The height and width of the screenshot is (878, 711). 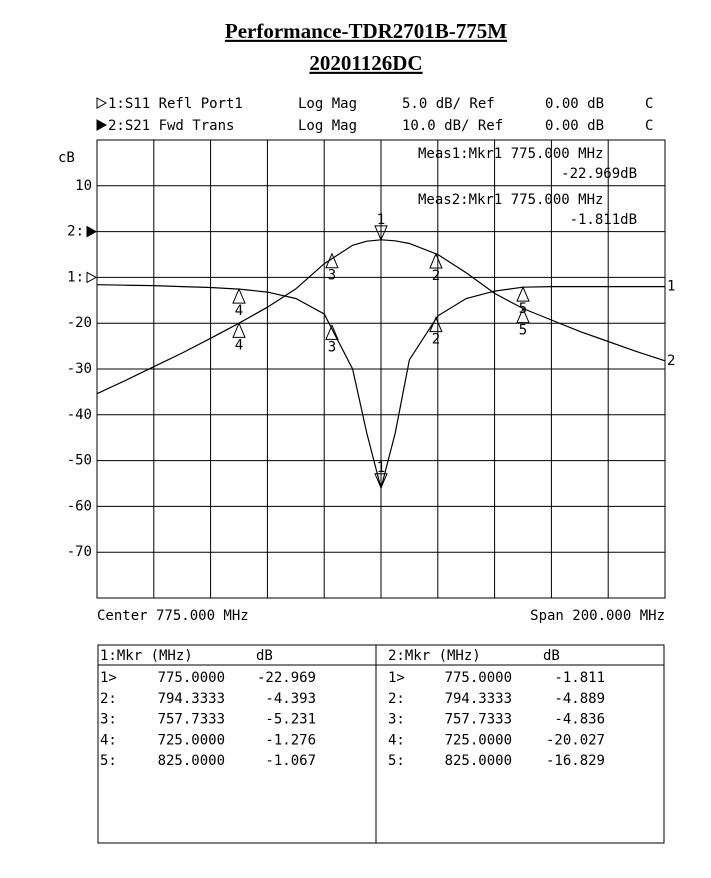 I want to click on trace-end-label: 2, so click(x=671, y=361).